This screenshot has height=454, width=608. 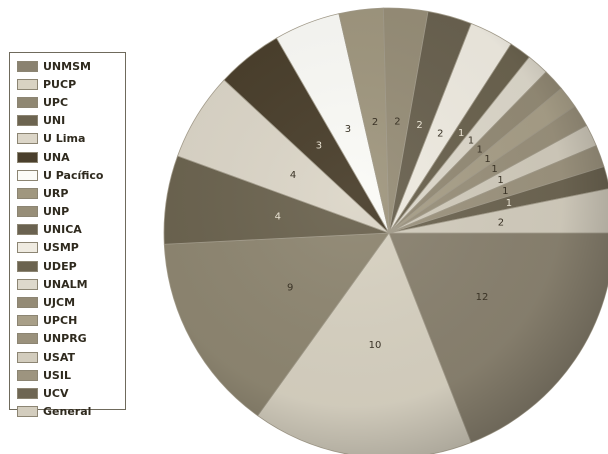 I want to click on legend-label: UCV, so click(x=56, y=393).